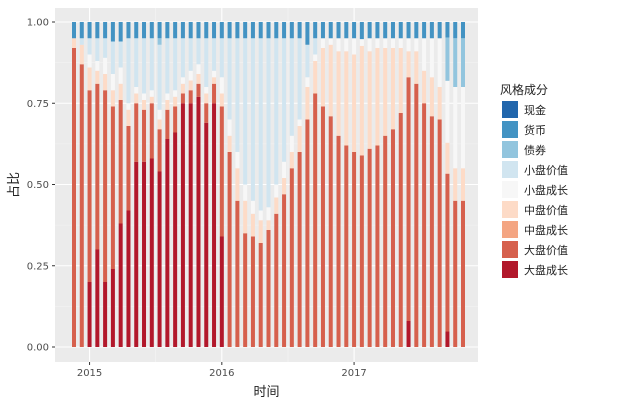 The image size is (640, 414). Describe the element at coordinates (38, 266) in the screenshot. I see `y-tick-label: 0.25` at that location.